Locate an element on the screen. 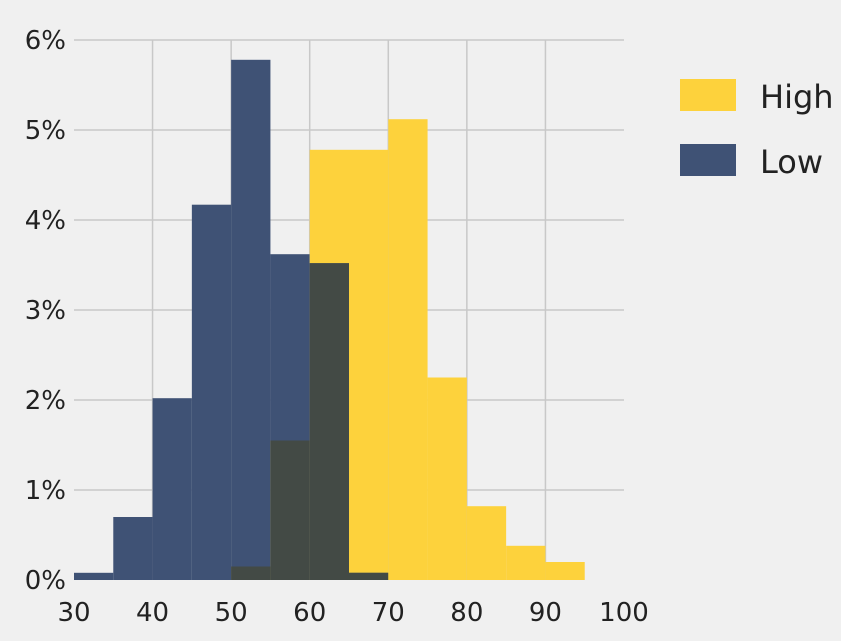  legend-swatch-low is located at coordinates (708, 160).